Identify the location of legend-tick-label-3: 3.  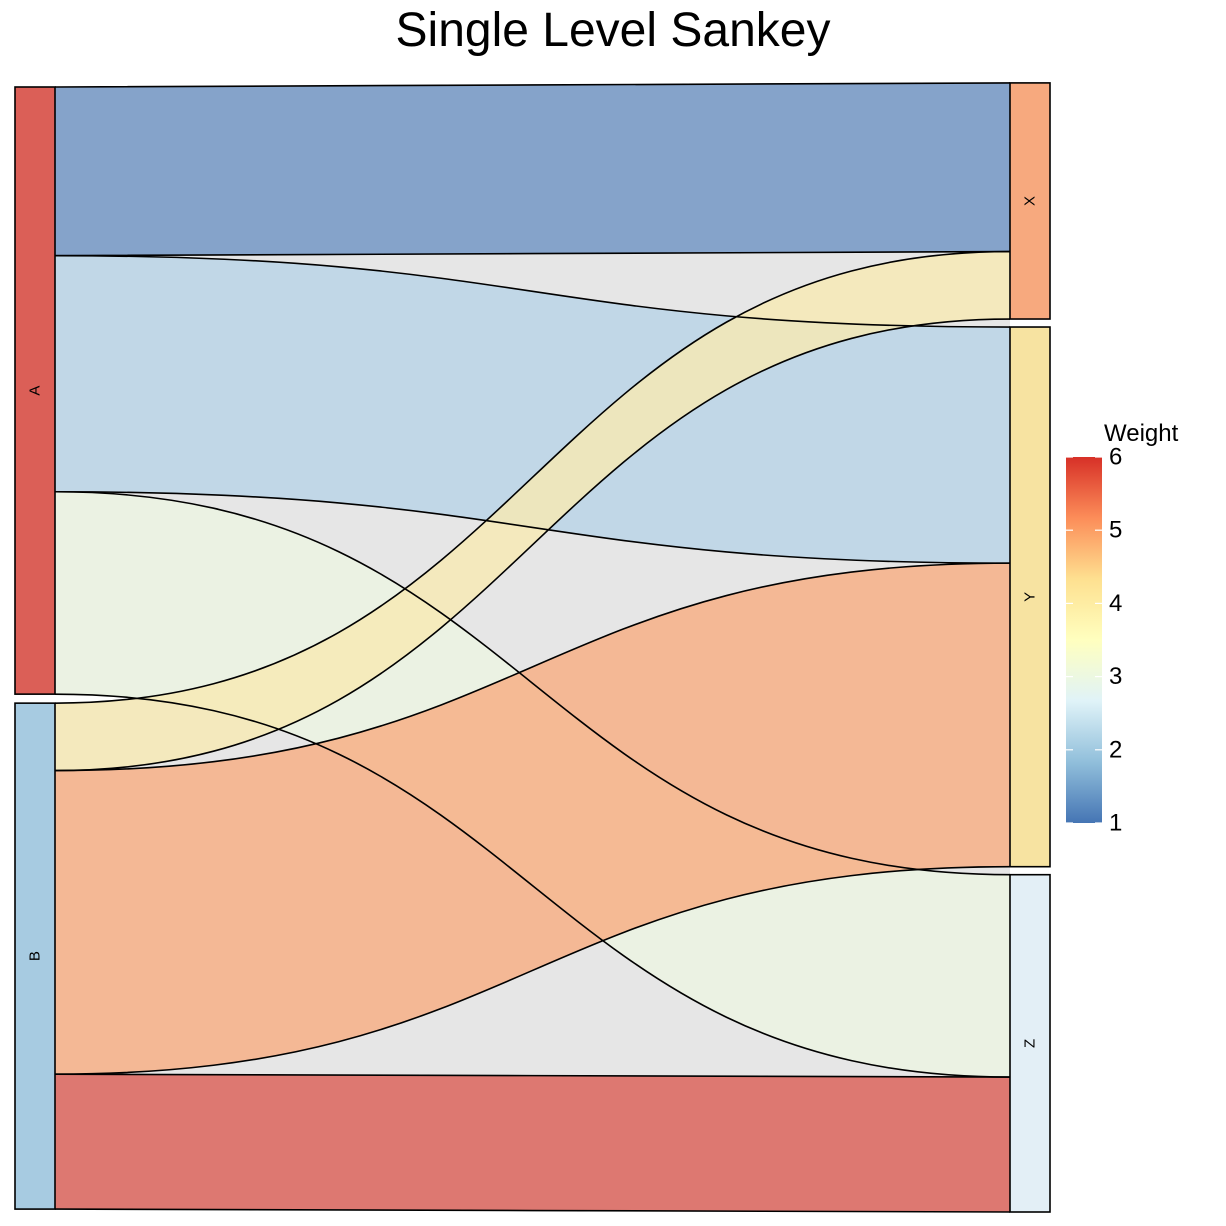
(1115, 676).